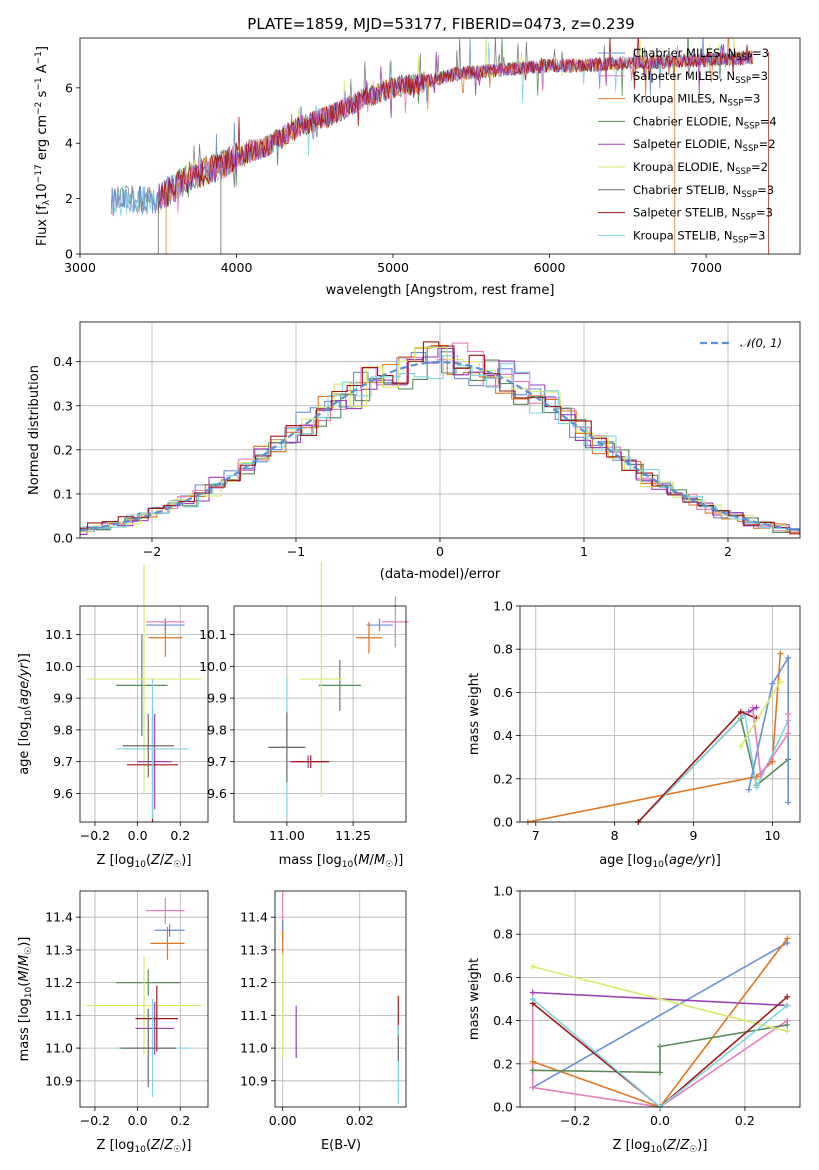  I want to click on label-part: age/yr, so click(690, 860).